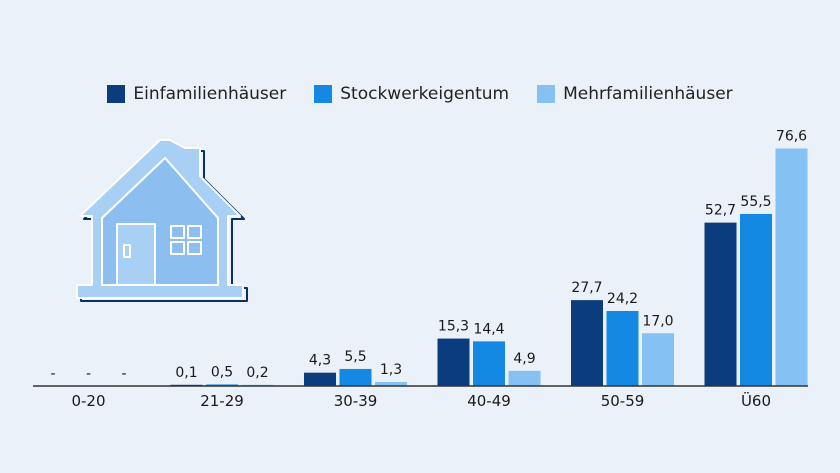 The image size is (840, 473). I want to click on x-tick-label: 21-29, so click(222, 401).